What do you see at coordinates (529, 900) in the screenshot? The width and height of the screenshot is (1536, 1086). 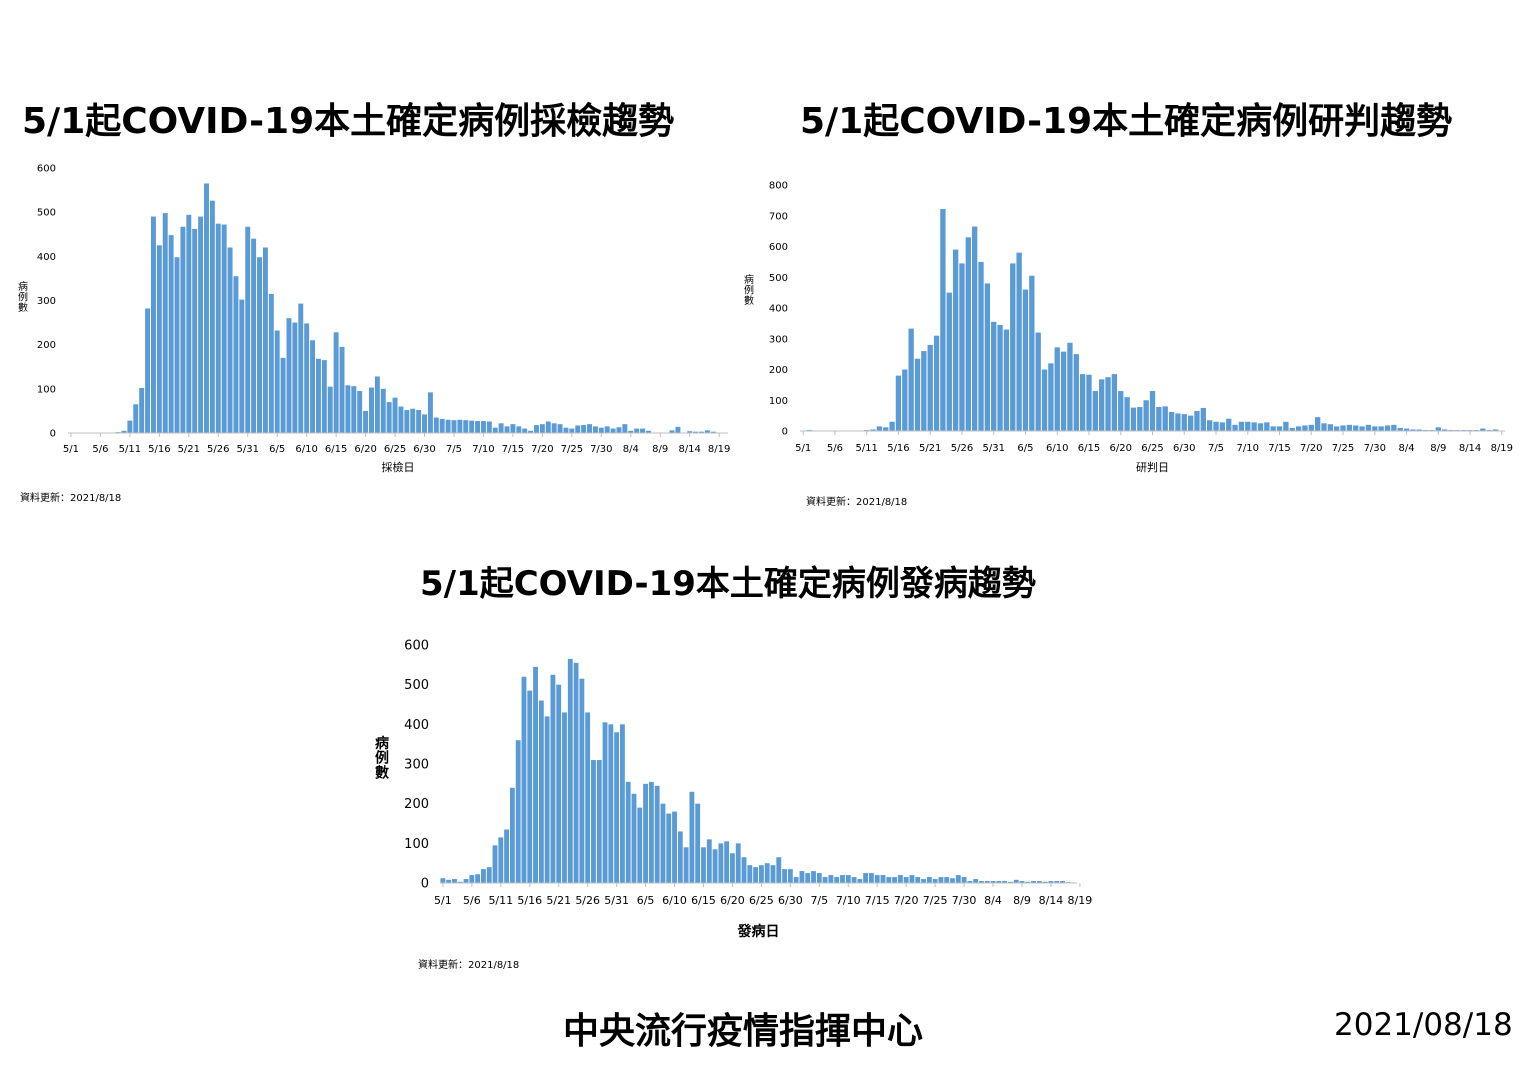 I see `chart3-x-tick-label: 5/16` at bounding box center [529, 900].